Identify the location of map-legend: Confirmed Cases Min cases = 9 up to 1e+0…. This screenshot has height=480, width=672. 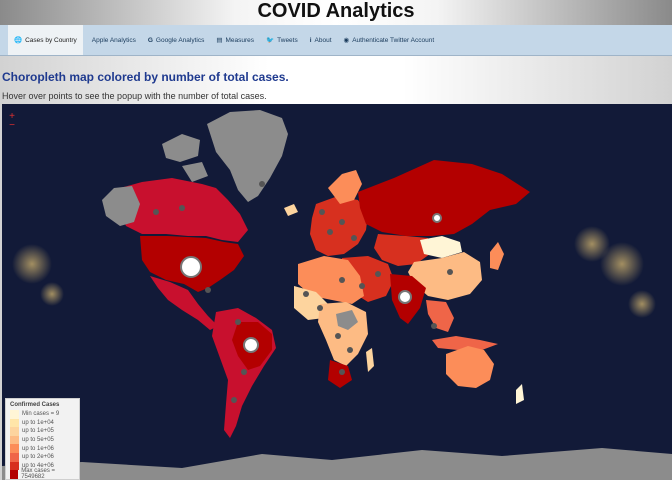
(42, 439).